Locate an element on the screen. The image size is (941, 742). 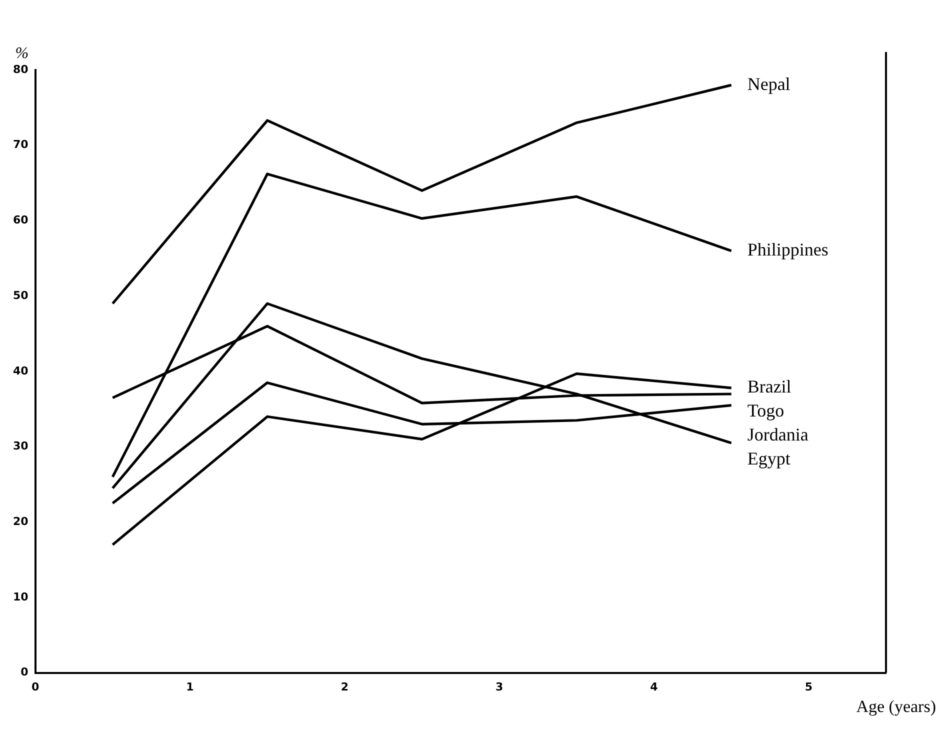
y-tick-label: 60 is located at coordinates (20, 220).